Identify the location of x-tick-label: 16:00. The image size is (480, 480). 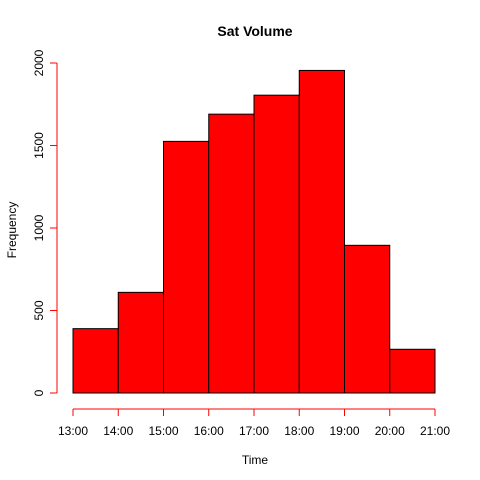
(209, 431).